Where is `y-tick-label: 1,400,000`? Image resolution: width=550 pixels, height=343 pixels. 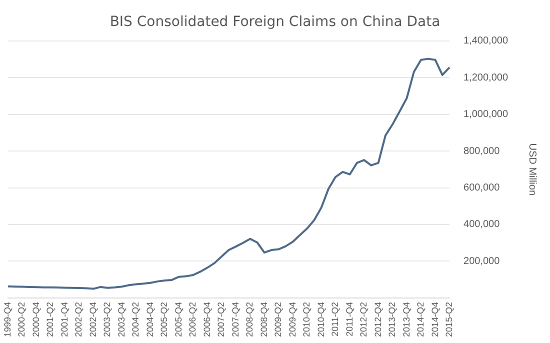 y-tick-label: 1,400,000 is located at coordinates (486, 41).